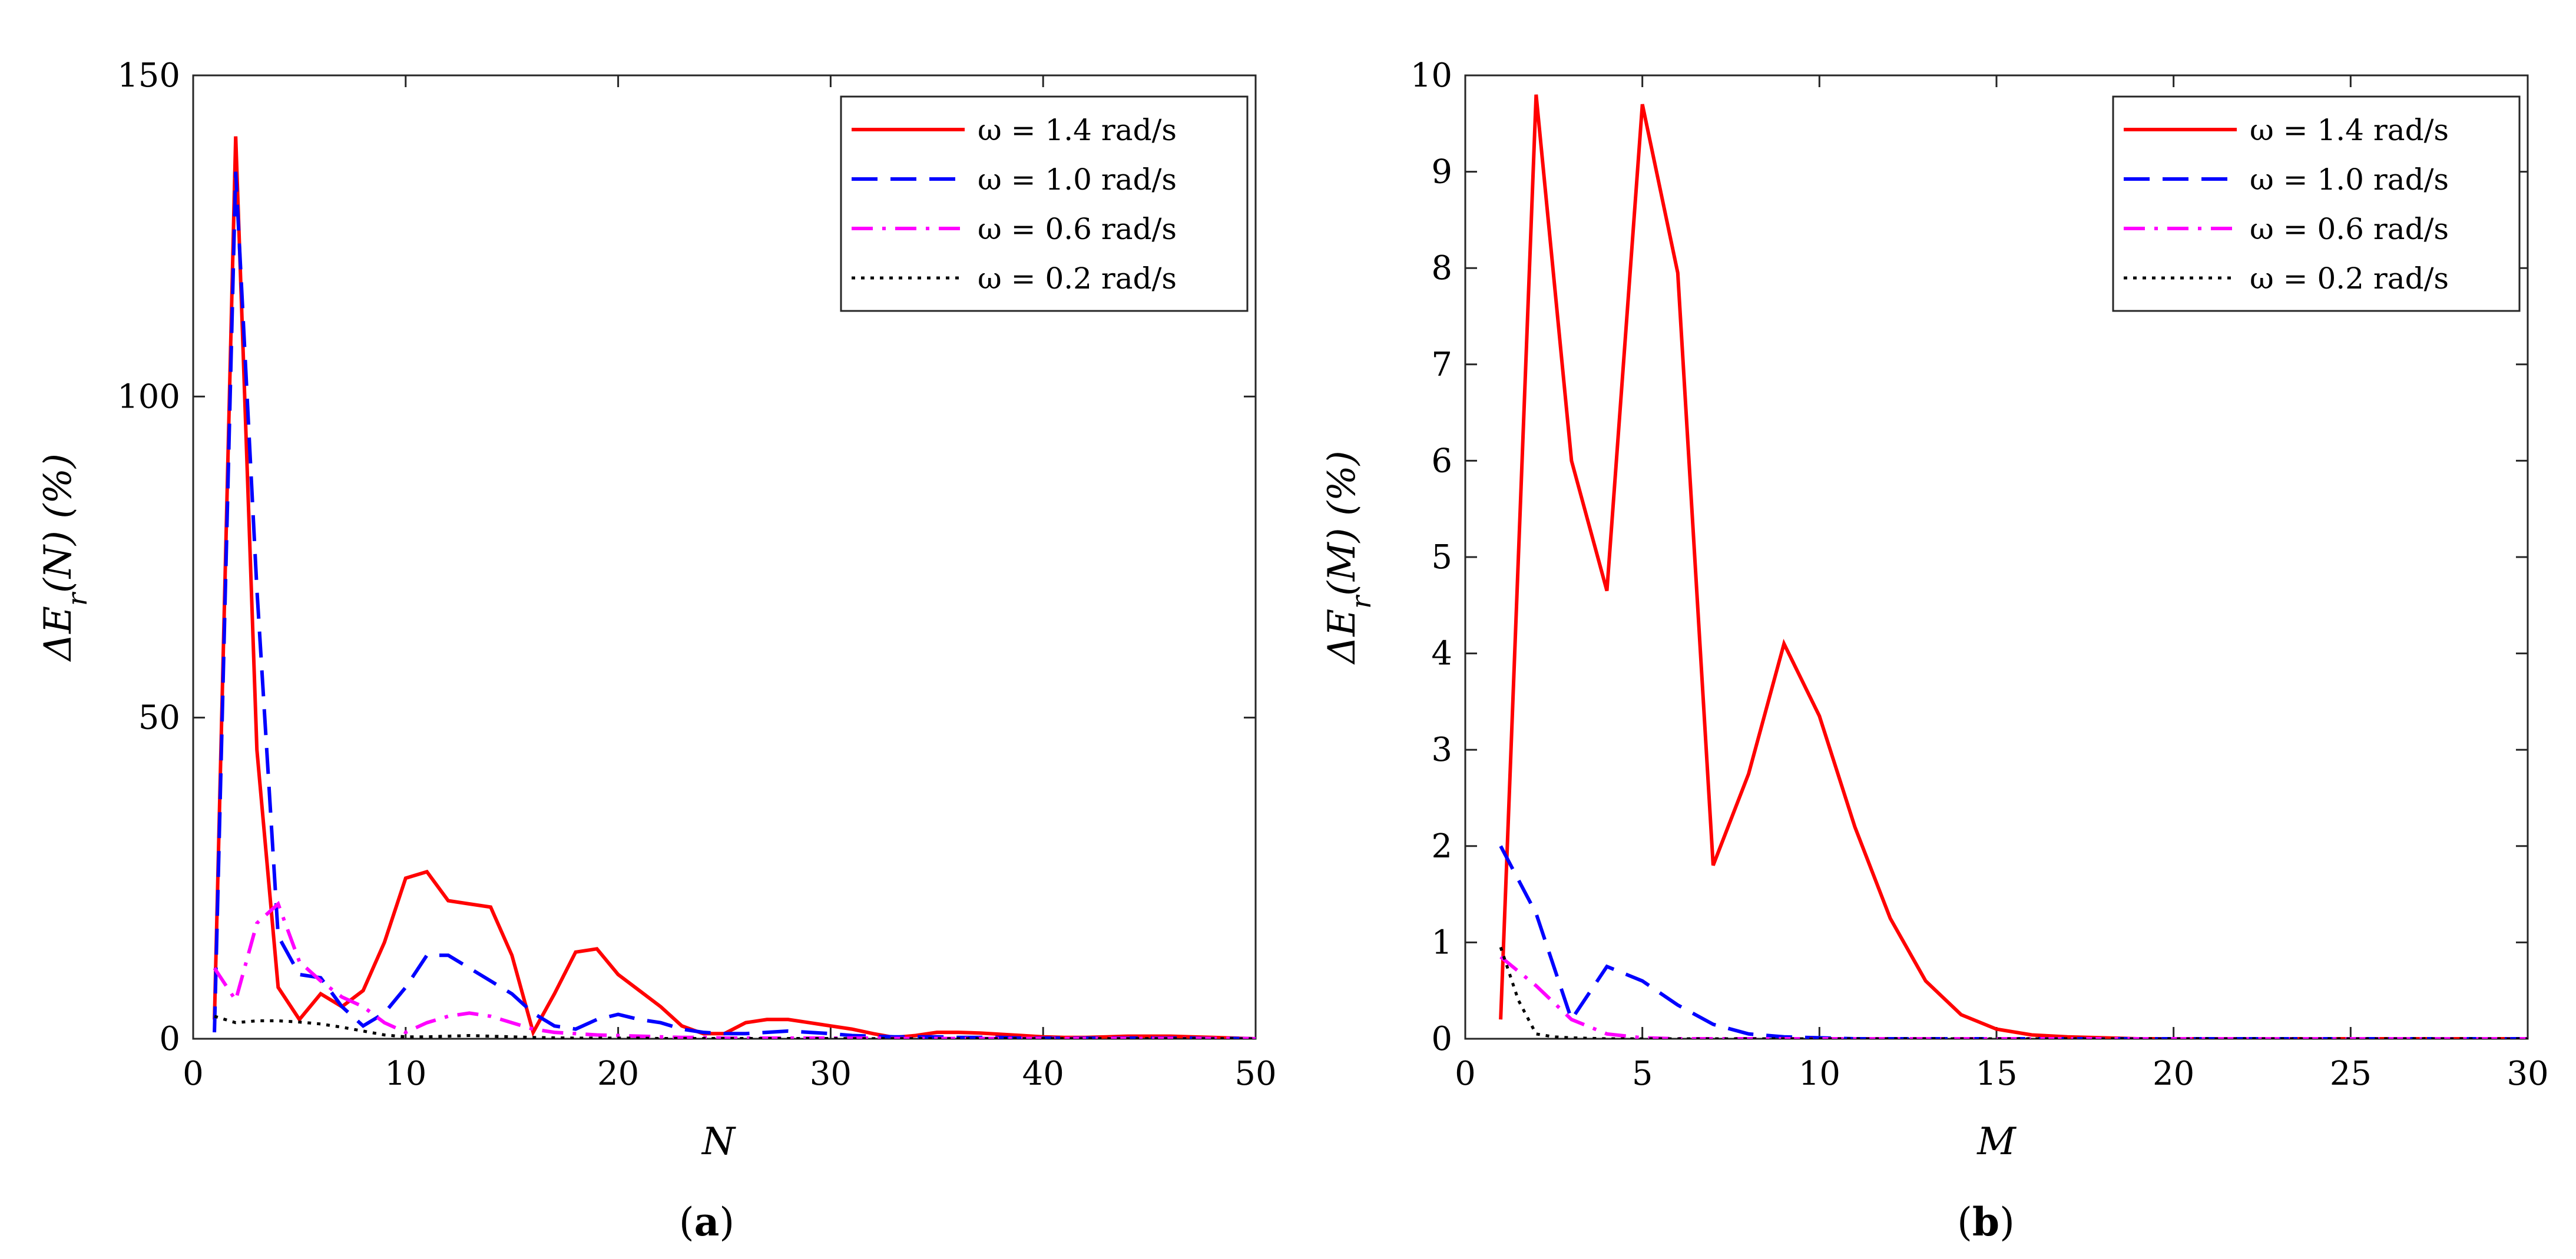 The width and height of the screenshot is (2576, 1259). Describe the element at coordinates (148, 397) in the screenshot. I see `chart-a-ytick-label: 100` at that location.